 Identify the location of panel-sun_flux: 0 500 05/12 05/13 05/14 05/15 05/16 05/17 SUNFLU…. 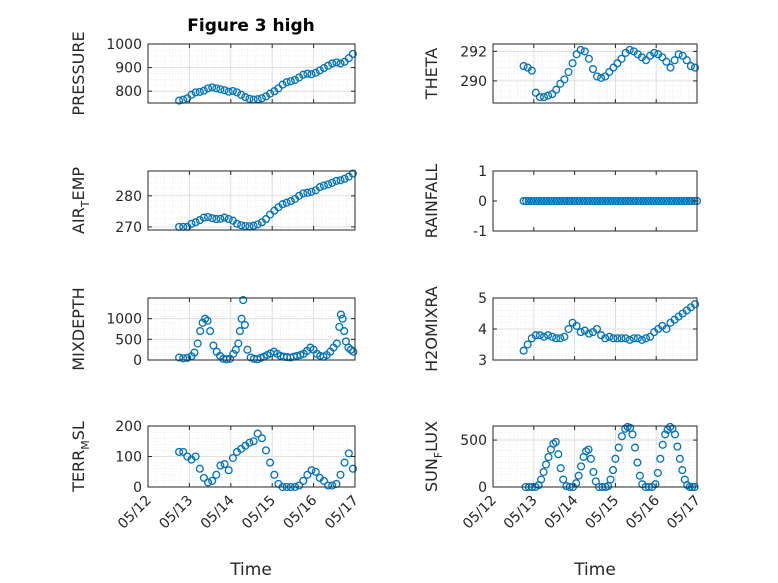
(563, 476).